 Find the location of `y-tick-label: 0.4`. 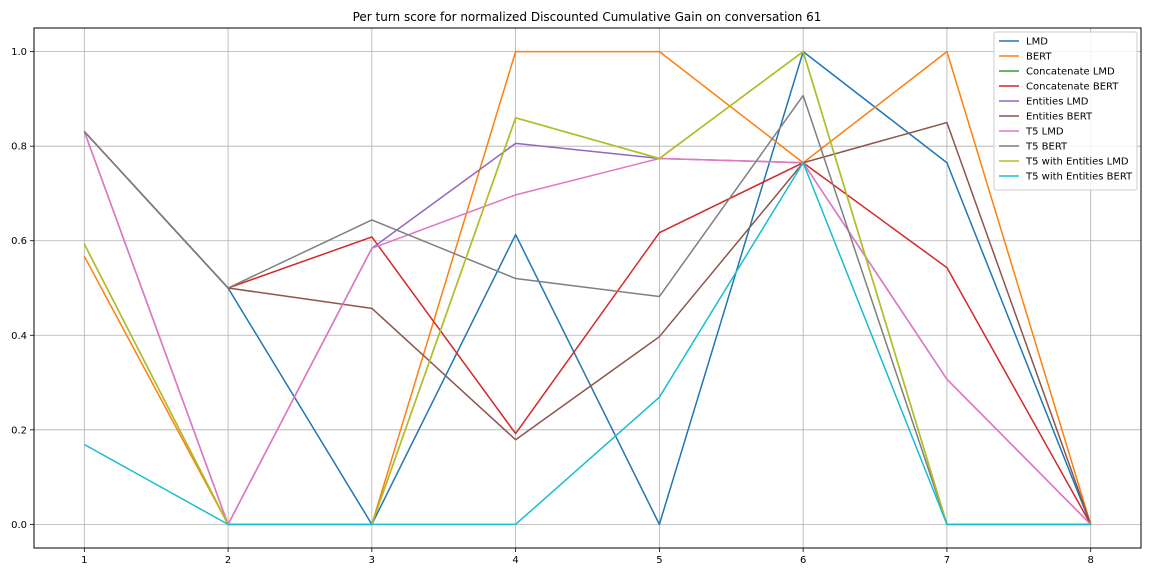

y-tick-label: 0.4 is located at coordinates (19, 336).